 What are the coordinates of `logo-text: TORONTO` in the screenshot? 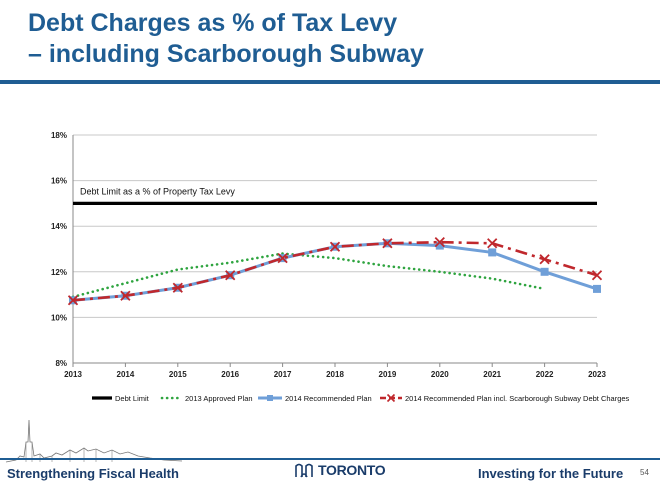 It's located at (352, 470).